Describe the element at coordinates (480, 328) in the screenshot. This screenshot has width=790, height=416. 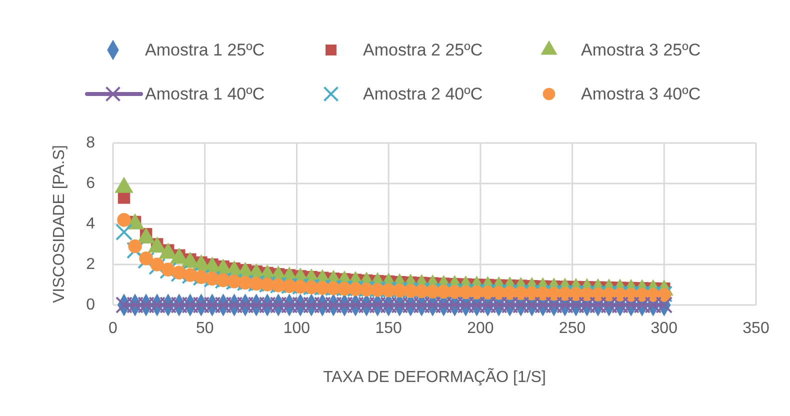
I see `x-tick-label: 200` at that location.